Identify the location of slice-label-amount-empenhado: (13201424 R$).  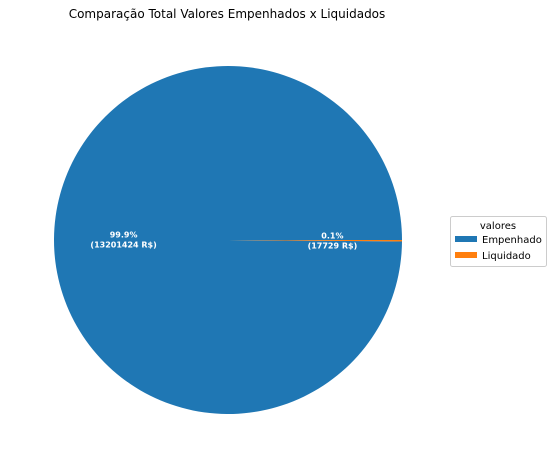
(123, 245).